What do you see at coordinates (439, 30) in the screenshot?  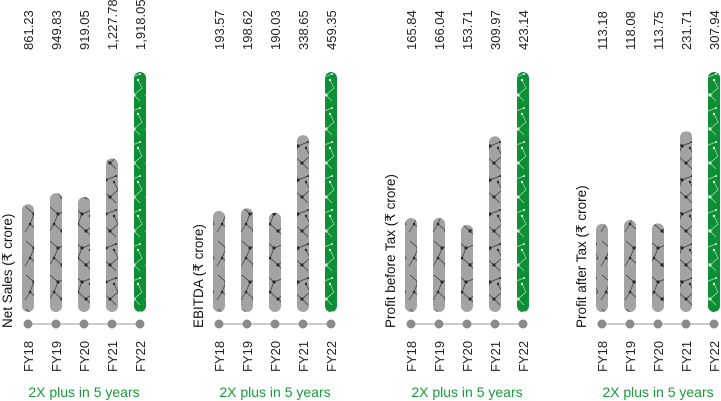 I see `value-label: 166.04` at bounding box center [439, 30].